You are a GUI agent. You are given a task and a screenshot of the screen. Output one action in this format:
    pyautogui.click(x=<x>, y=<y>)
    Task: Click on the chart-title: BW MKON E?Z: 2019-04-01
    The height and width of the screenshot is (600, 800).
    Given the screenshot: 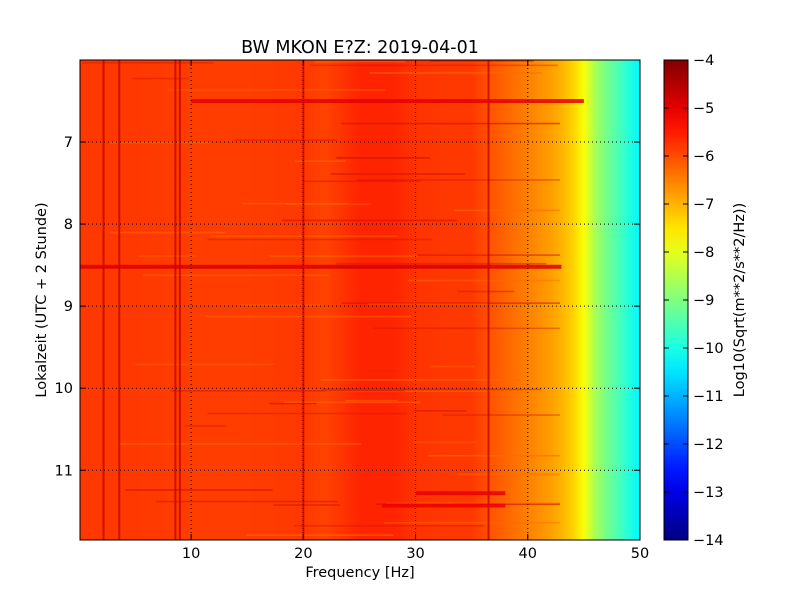 What is the action you would take?
    pyautogui.click(x=360, y=48)
    